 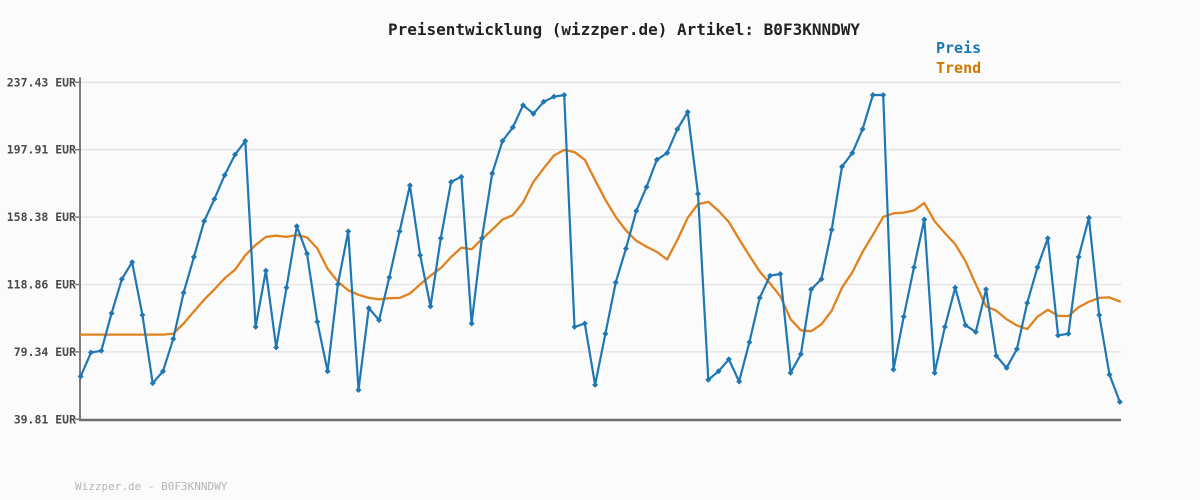 I want to click on y-axis-label: 79.34 EUR, so click(x=45, y=352).